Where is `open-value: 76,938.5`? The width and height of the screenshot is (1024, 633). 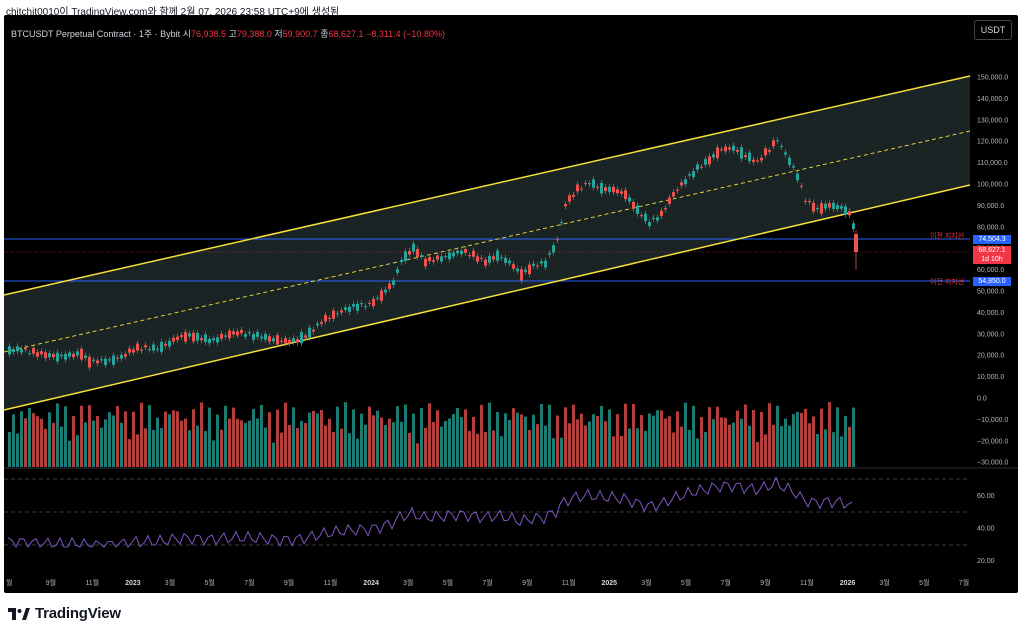 open-value: 76,938.5 is located at coordinates (208, 34).